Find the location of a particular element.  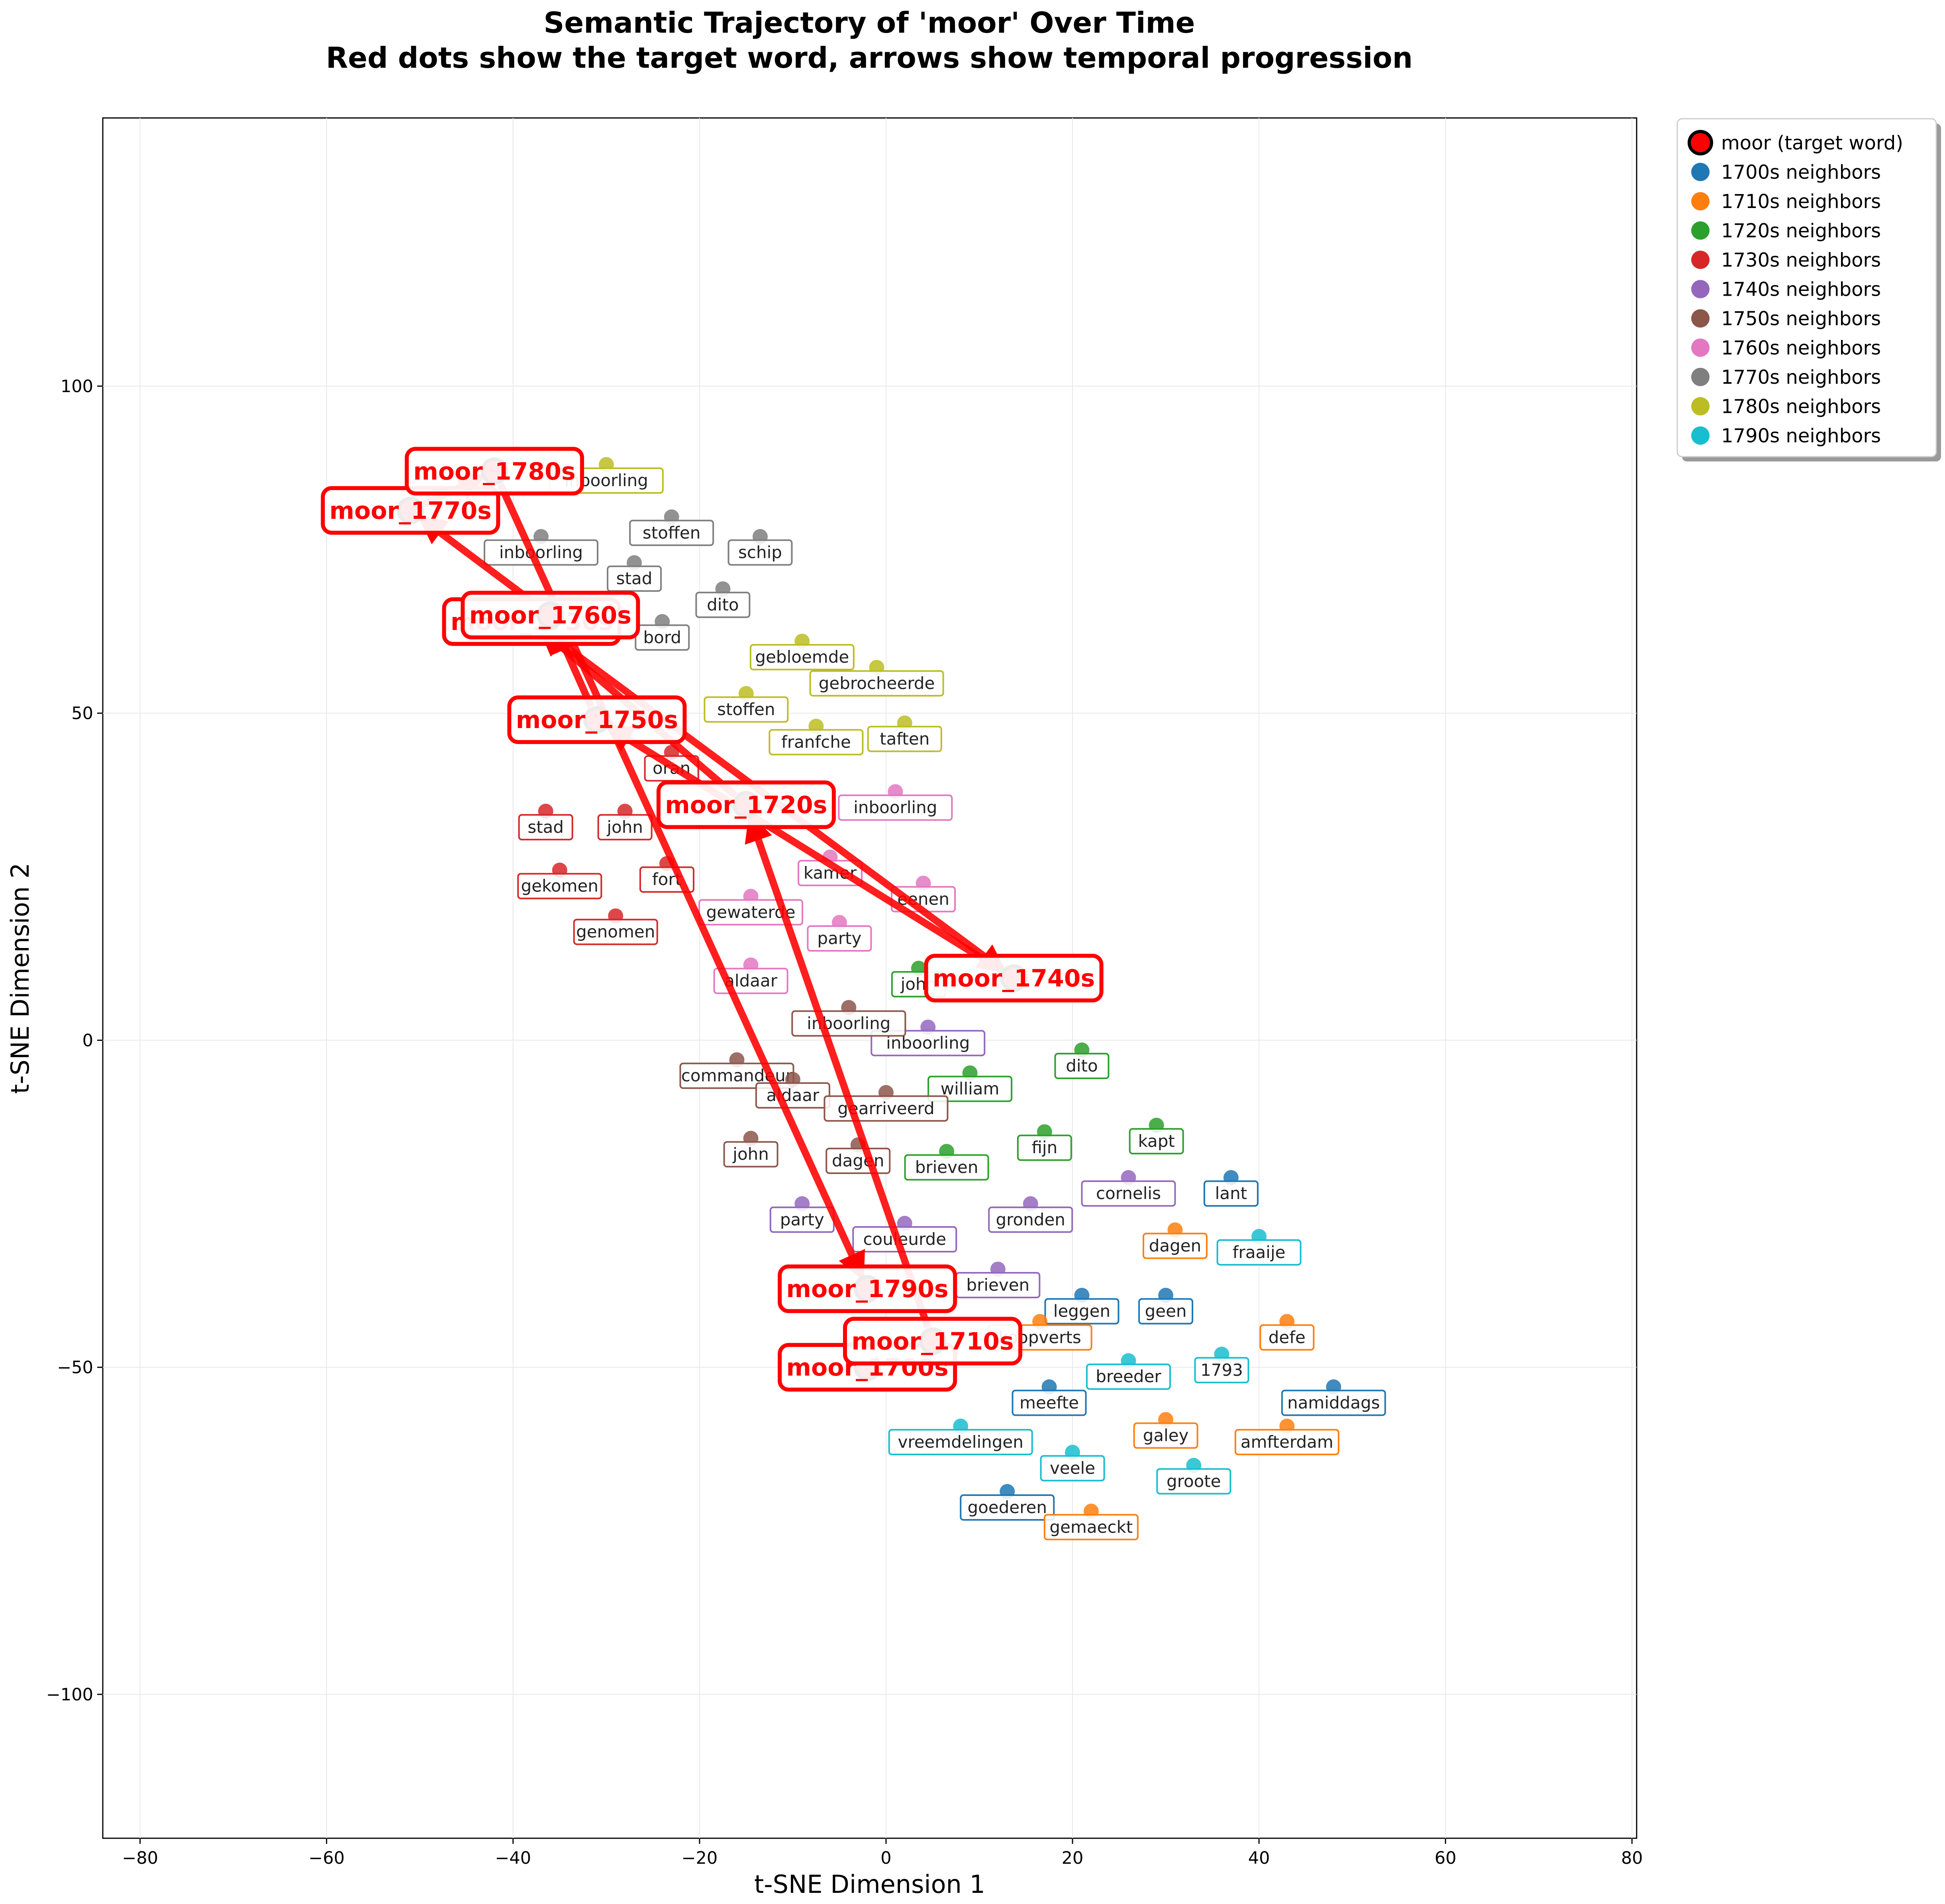

target-label: moor_1790s is located at coordinates (867, 1289).